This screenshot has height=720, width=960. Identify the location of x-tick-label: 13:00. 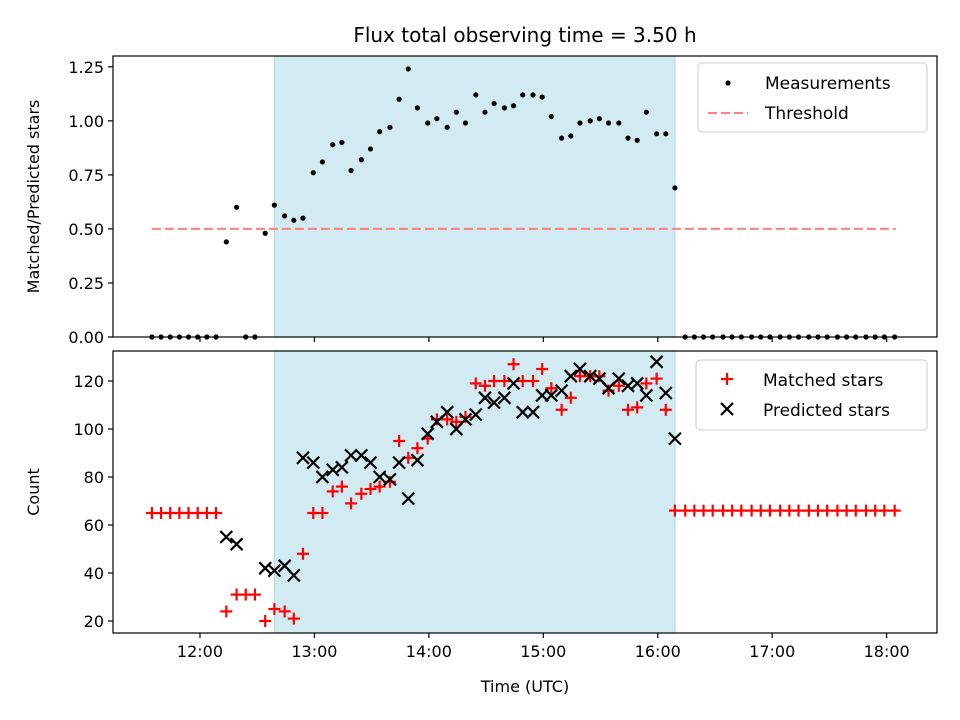
(314, 651).